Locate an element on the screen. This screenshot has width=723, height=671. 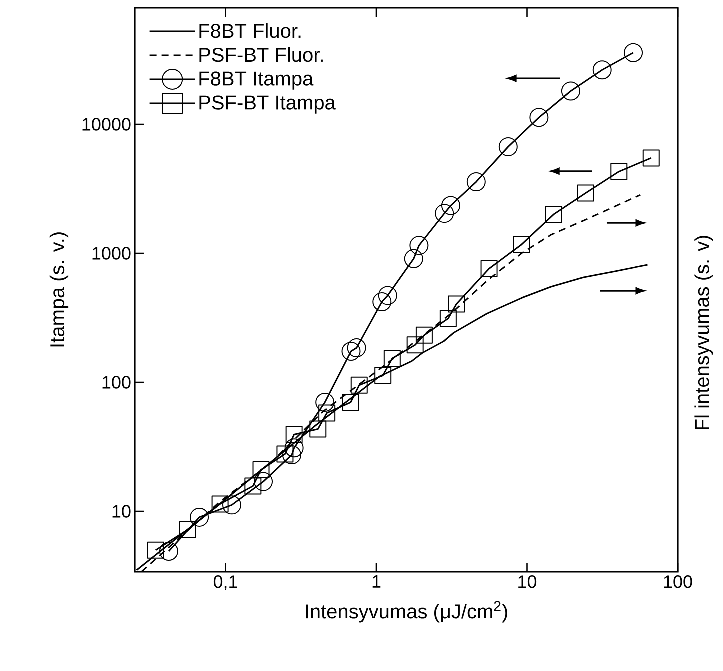
y-tick-label: 1000 is located at coordinates (111, 253).